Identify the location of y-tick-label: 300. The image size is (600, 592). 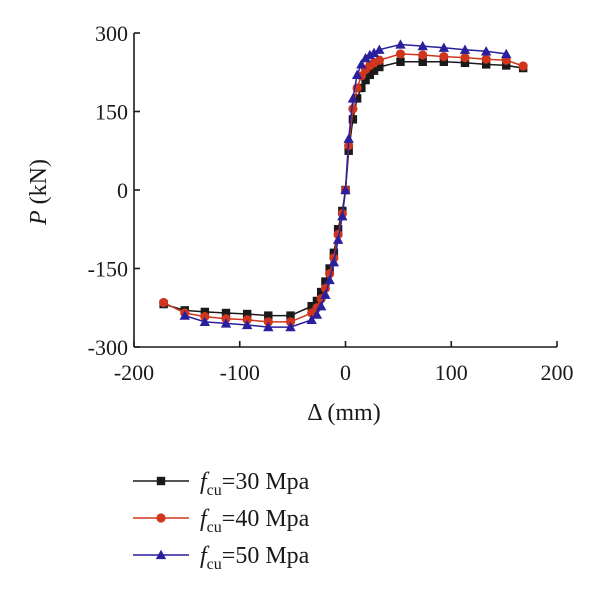
(111, 33).